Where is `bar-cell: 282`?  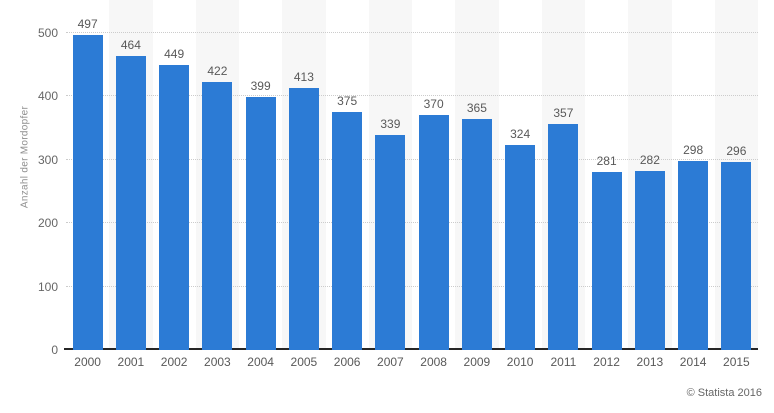 bar-cell: 282 is located at coordinates (649, 175).